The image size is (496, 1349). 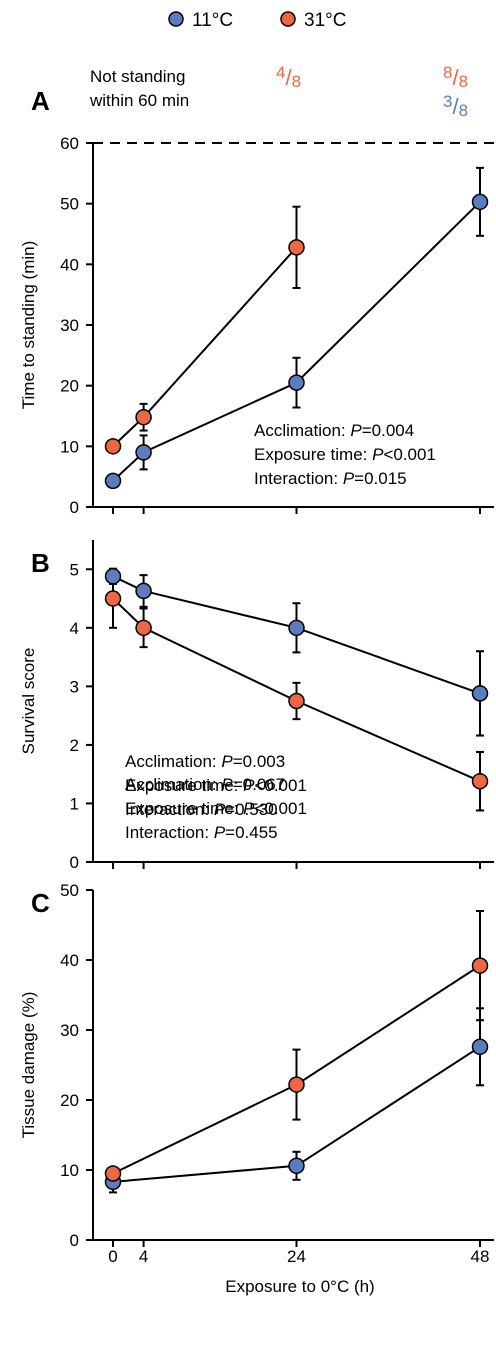 I want to click on stats-line: Interaction: P=0.015, so click(x=330, y=478).